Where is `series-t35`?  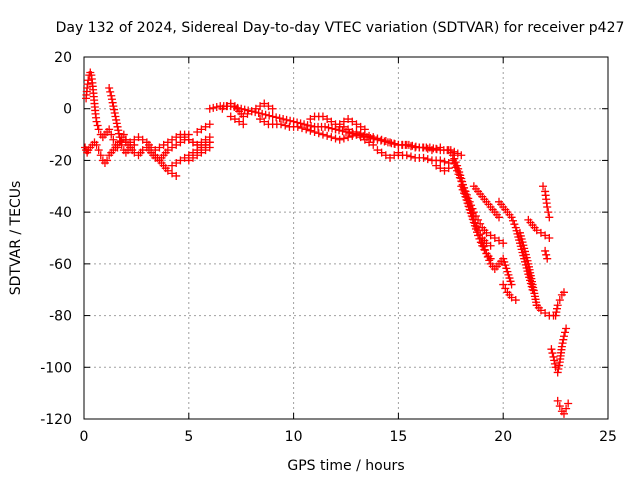
series-t35 is located at coordinates (559, 304).